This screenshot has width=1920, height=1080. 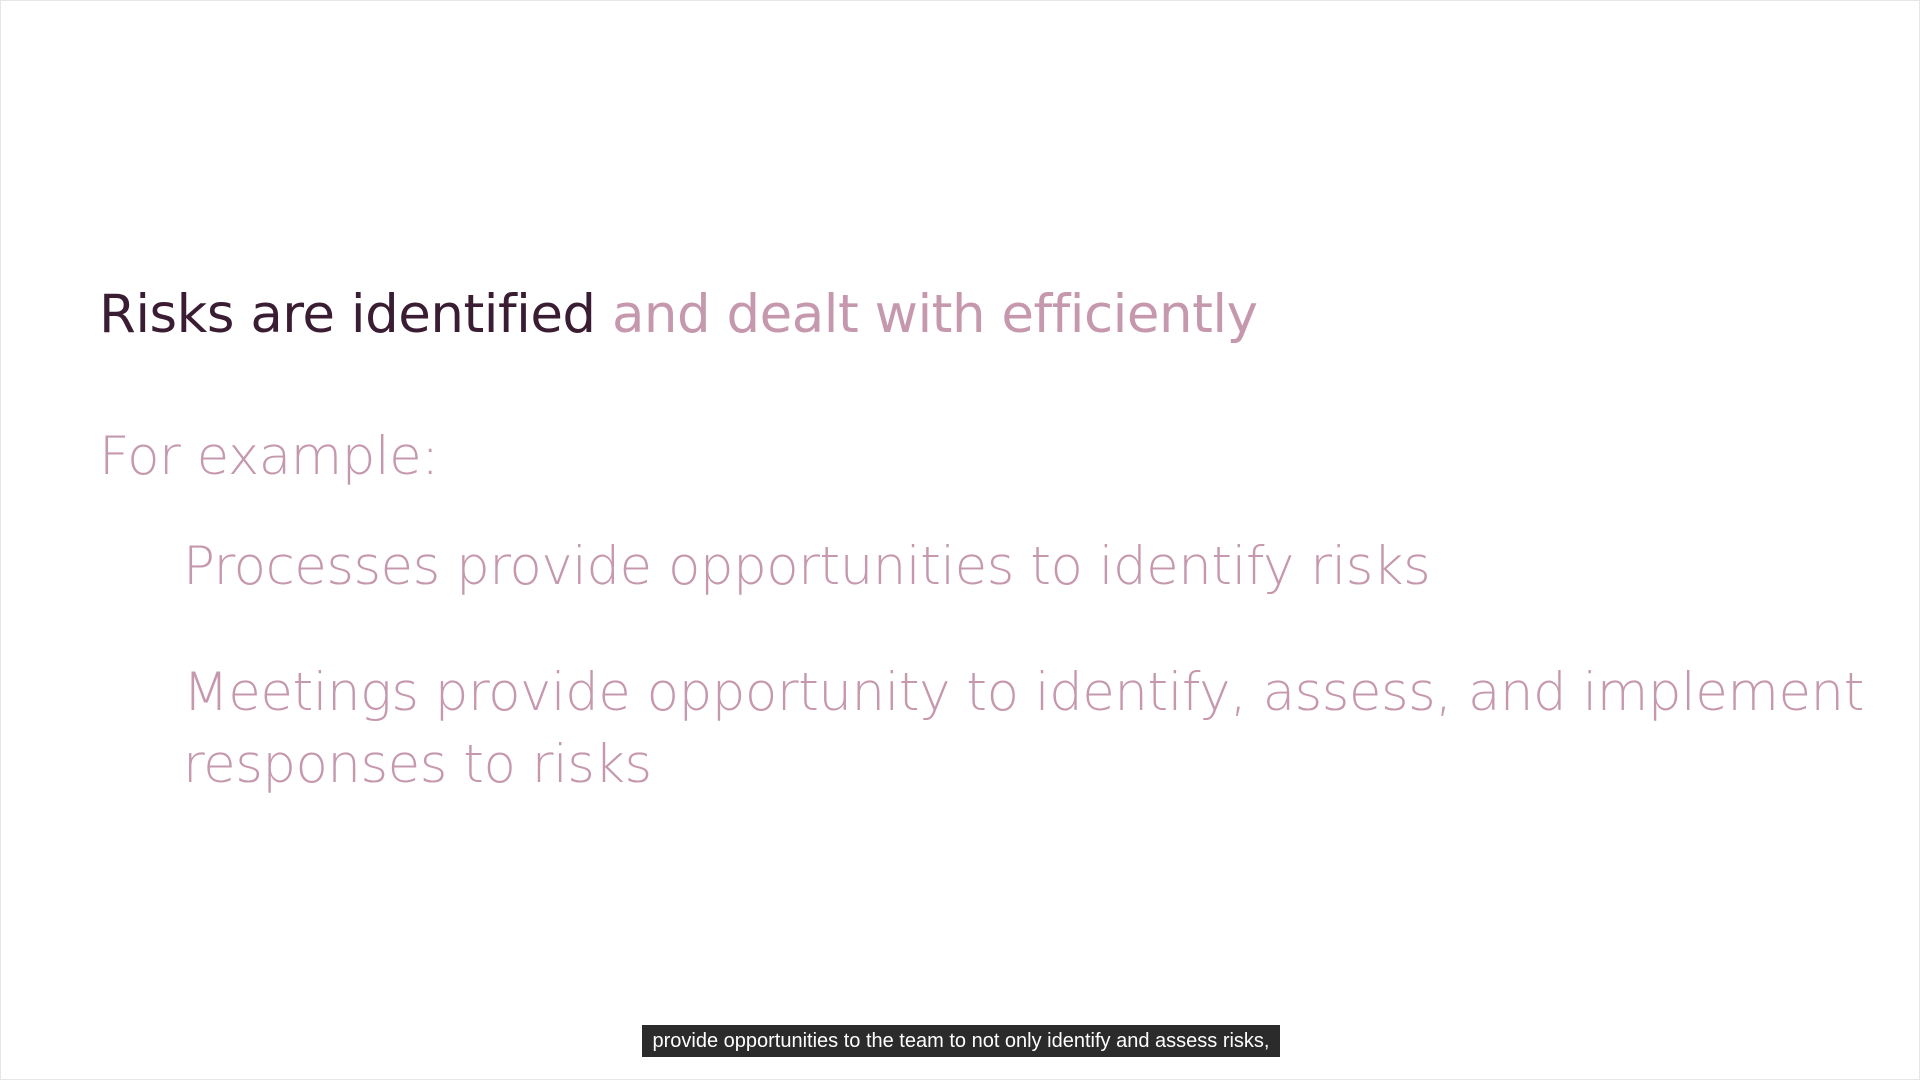 I want to click on example-label: For example:, so click(x=269, y=456).